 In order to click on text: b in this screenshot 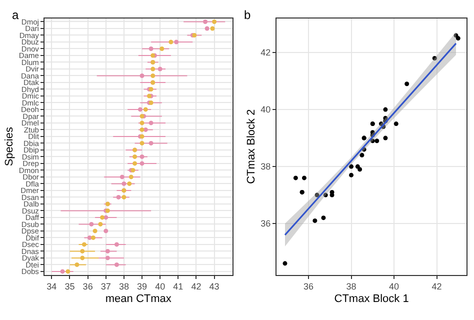, I will do `click(247, 15)`.